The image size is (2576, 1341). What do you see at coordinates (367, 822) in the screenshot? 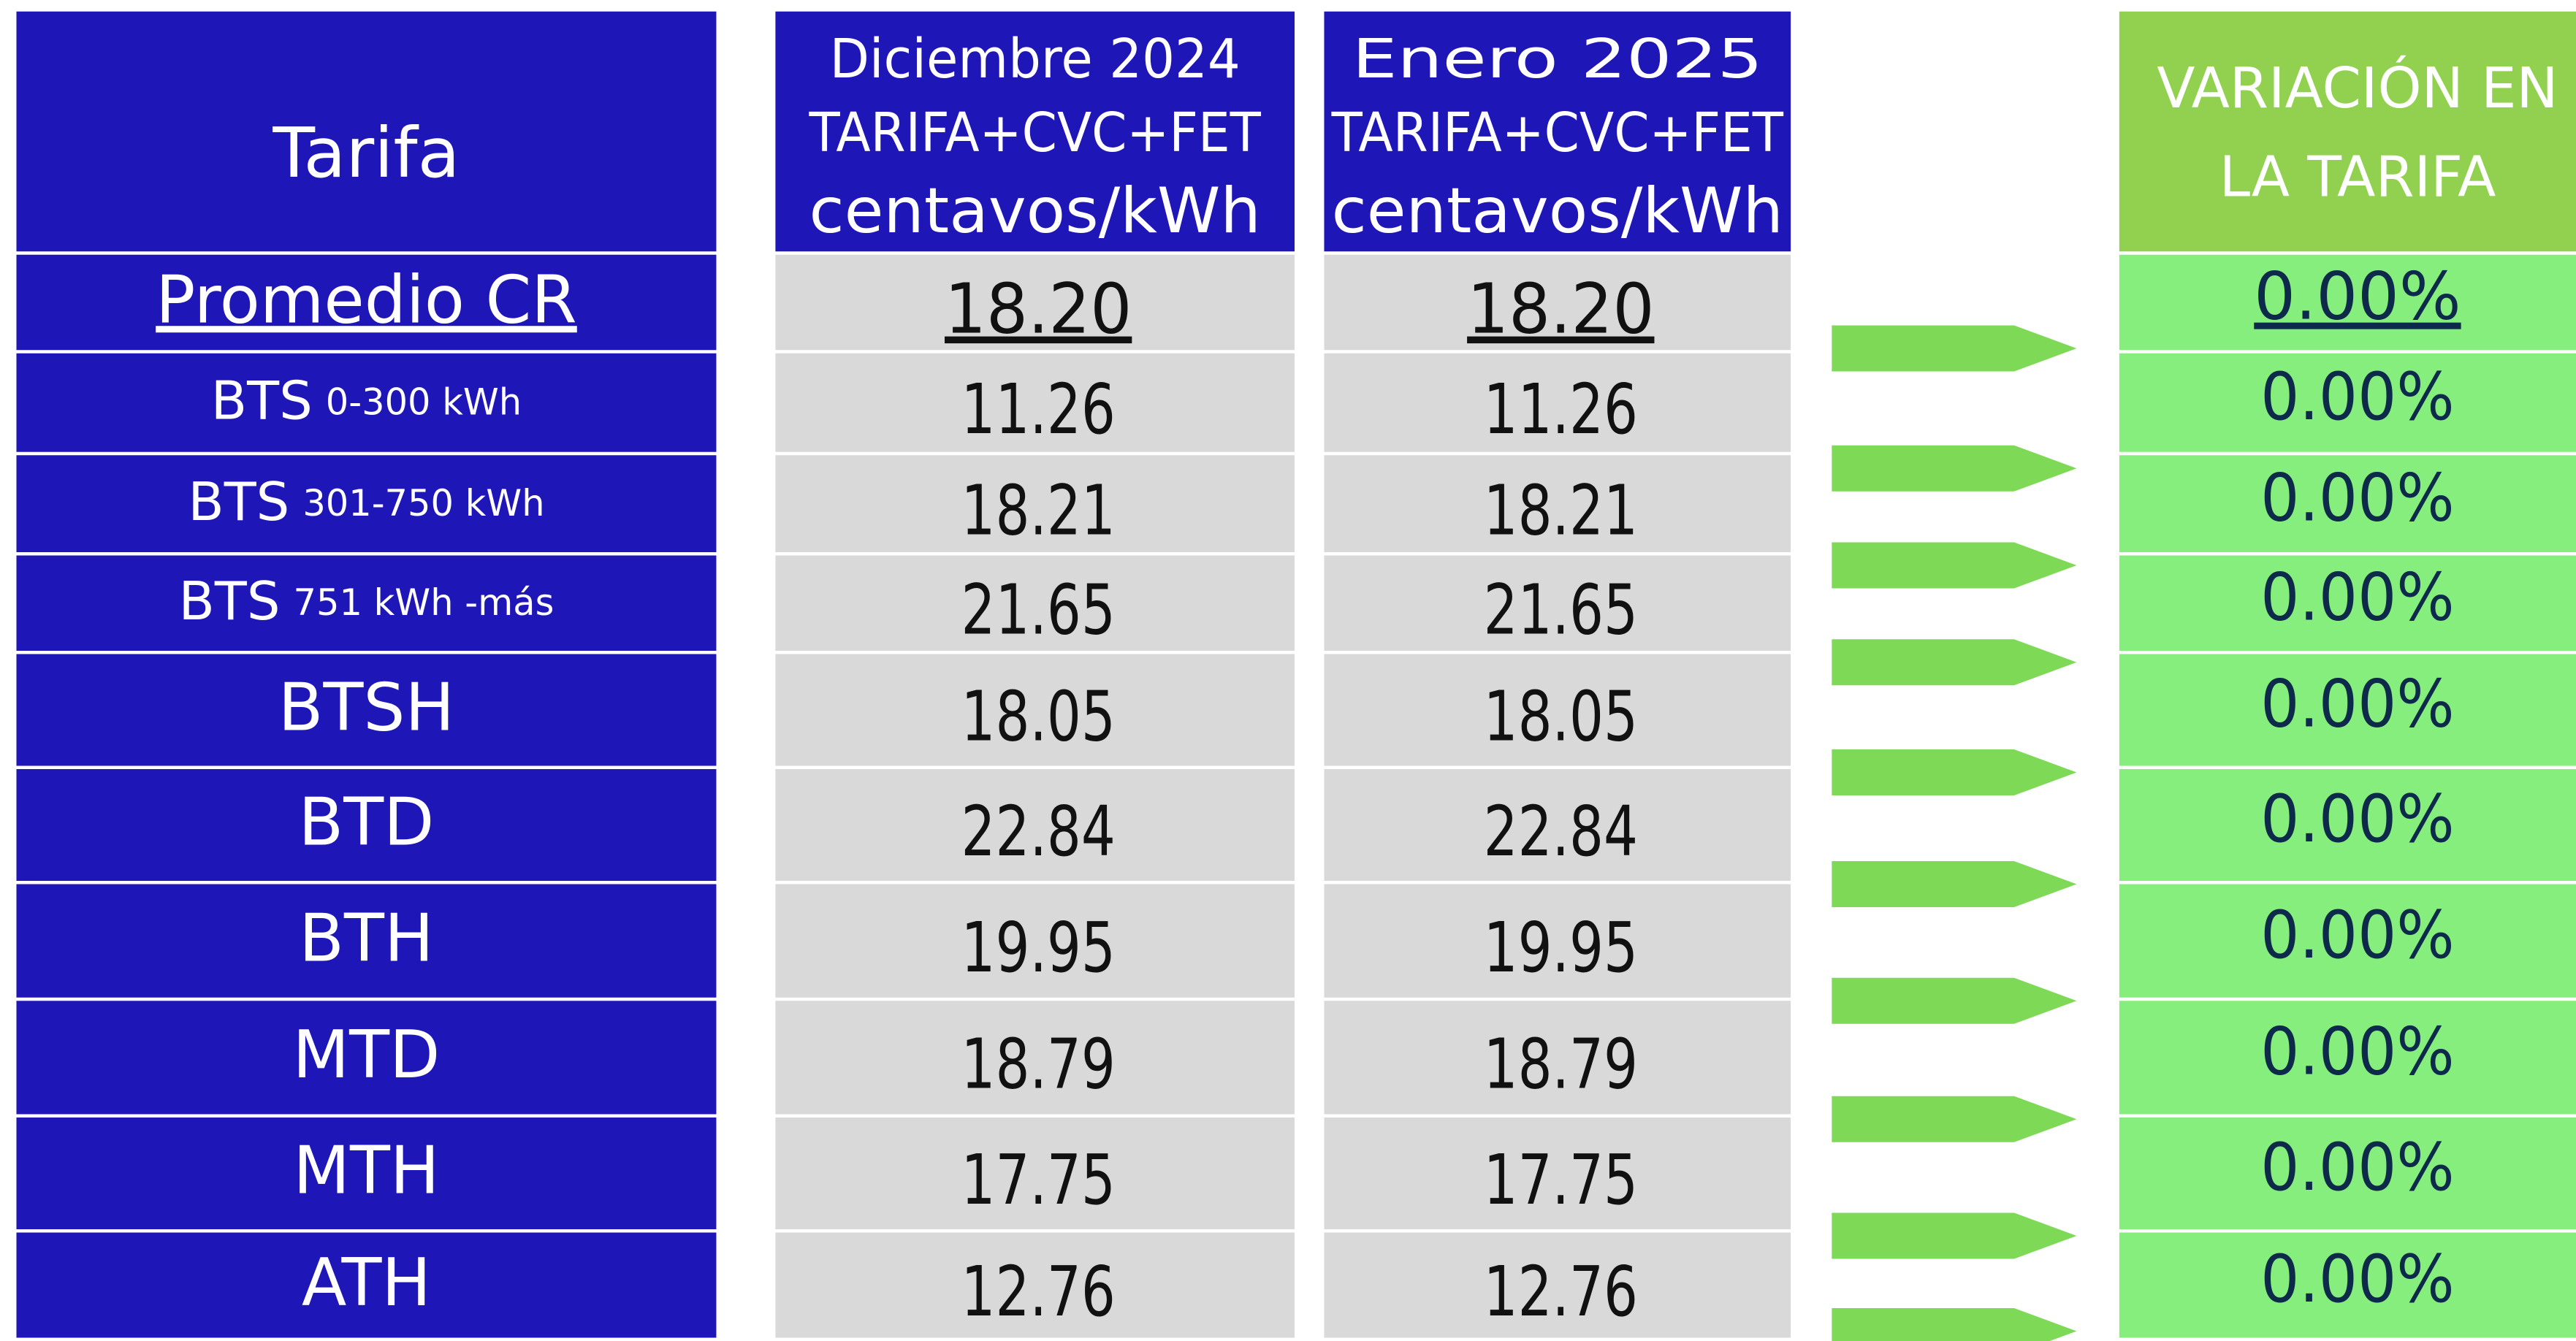
I see `row-label-main: BTD` at bounding box center [367, 822].